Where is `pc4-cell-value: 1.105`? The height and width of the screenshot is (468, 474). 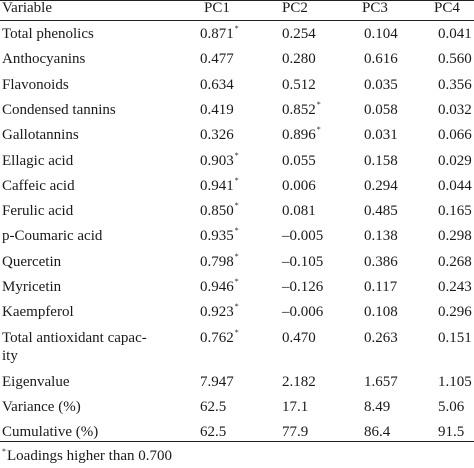
pc4-cell-value: 1.105 is located at coordinates (455, 381).